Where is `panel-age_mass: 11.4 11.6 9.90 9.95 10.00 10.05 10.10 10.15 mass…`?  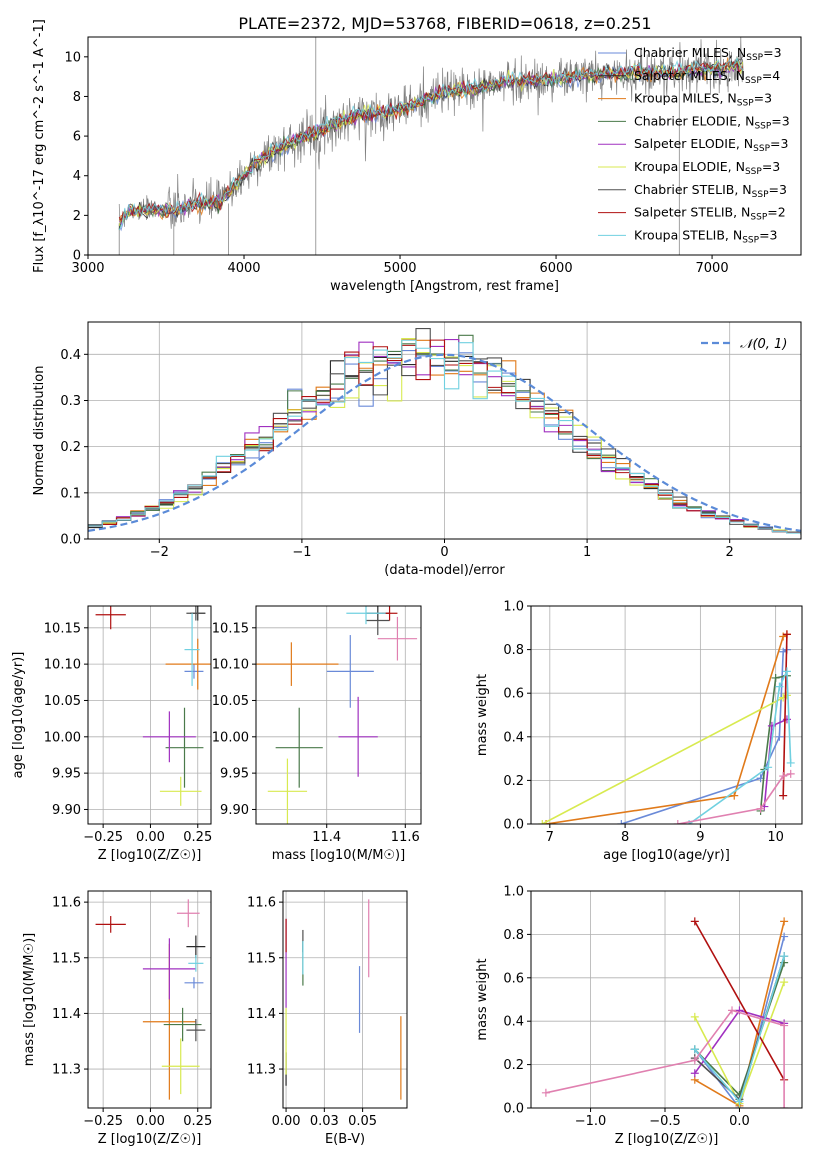 panel-age_mass: 11.4 11.6 9.90 9.95 10.00 10.05 10.10 10.15 mass… is located at coordinates (317, 734).